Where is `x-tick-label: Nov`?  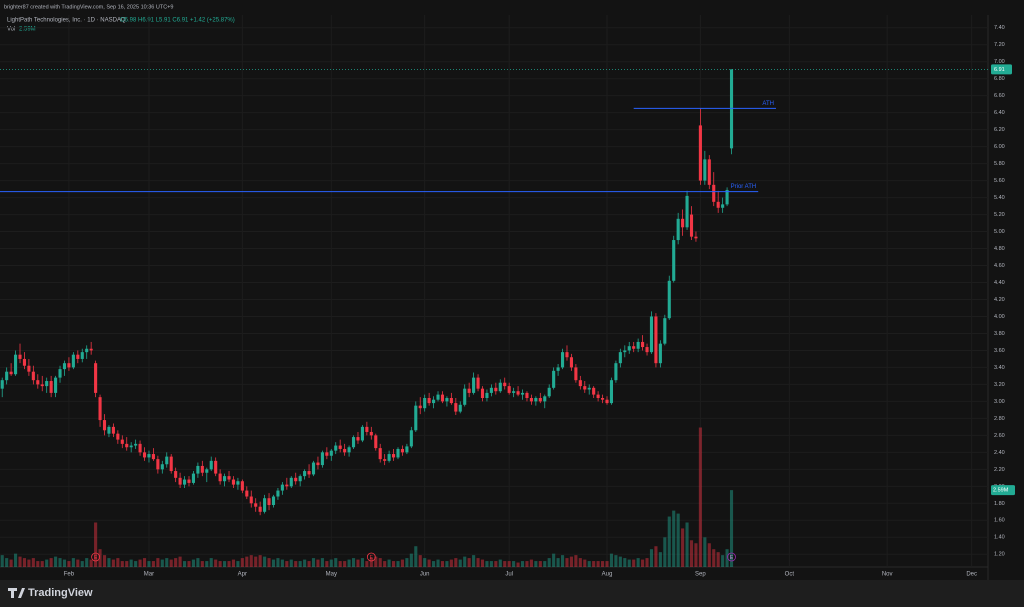 x-tick-label: Nov is located at coordinates (887, 575).